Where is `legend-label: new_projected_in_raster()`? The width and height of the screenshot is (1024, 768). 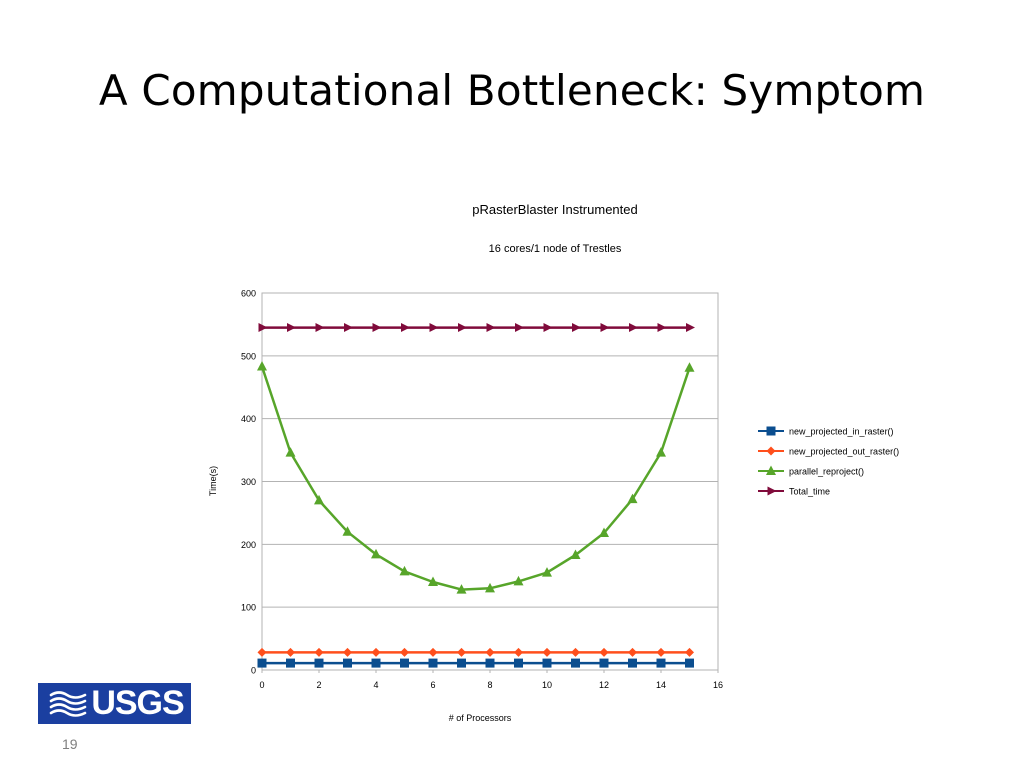
legend-label: new_projected_in_raster() is located at coordinates (841, 432).